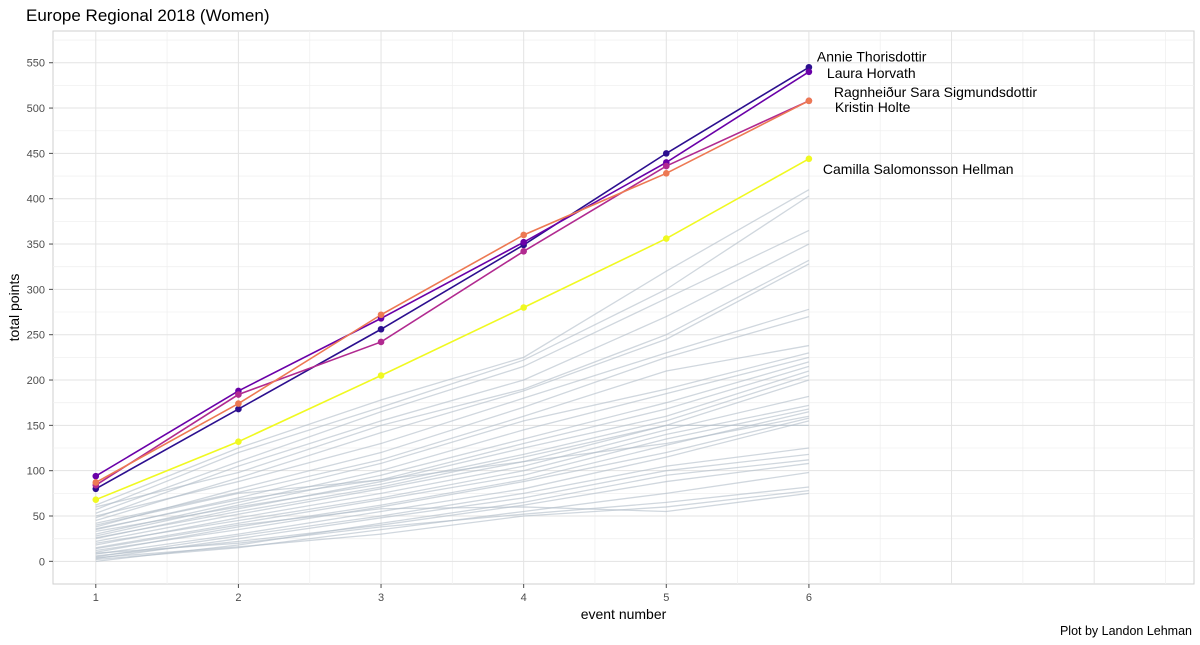 This screenshot has width=1200, height=645. I want to click on x-tick-label: 6, so click(809, 598).